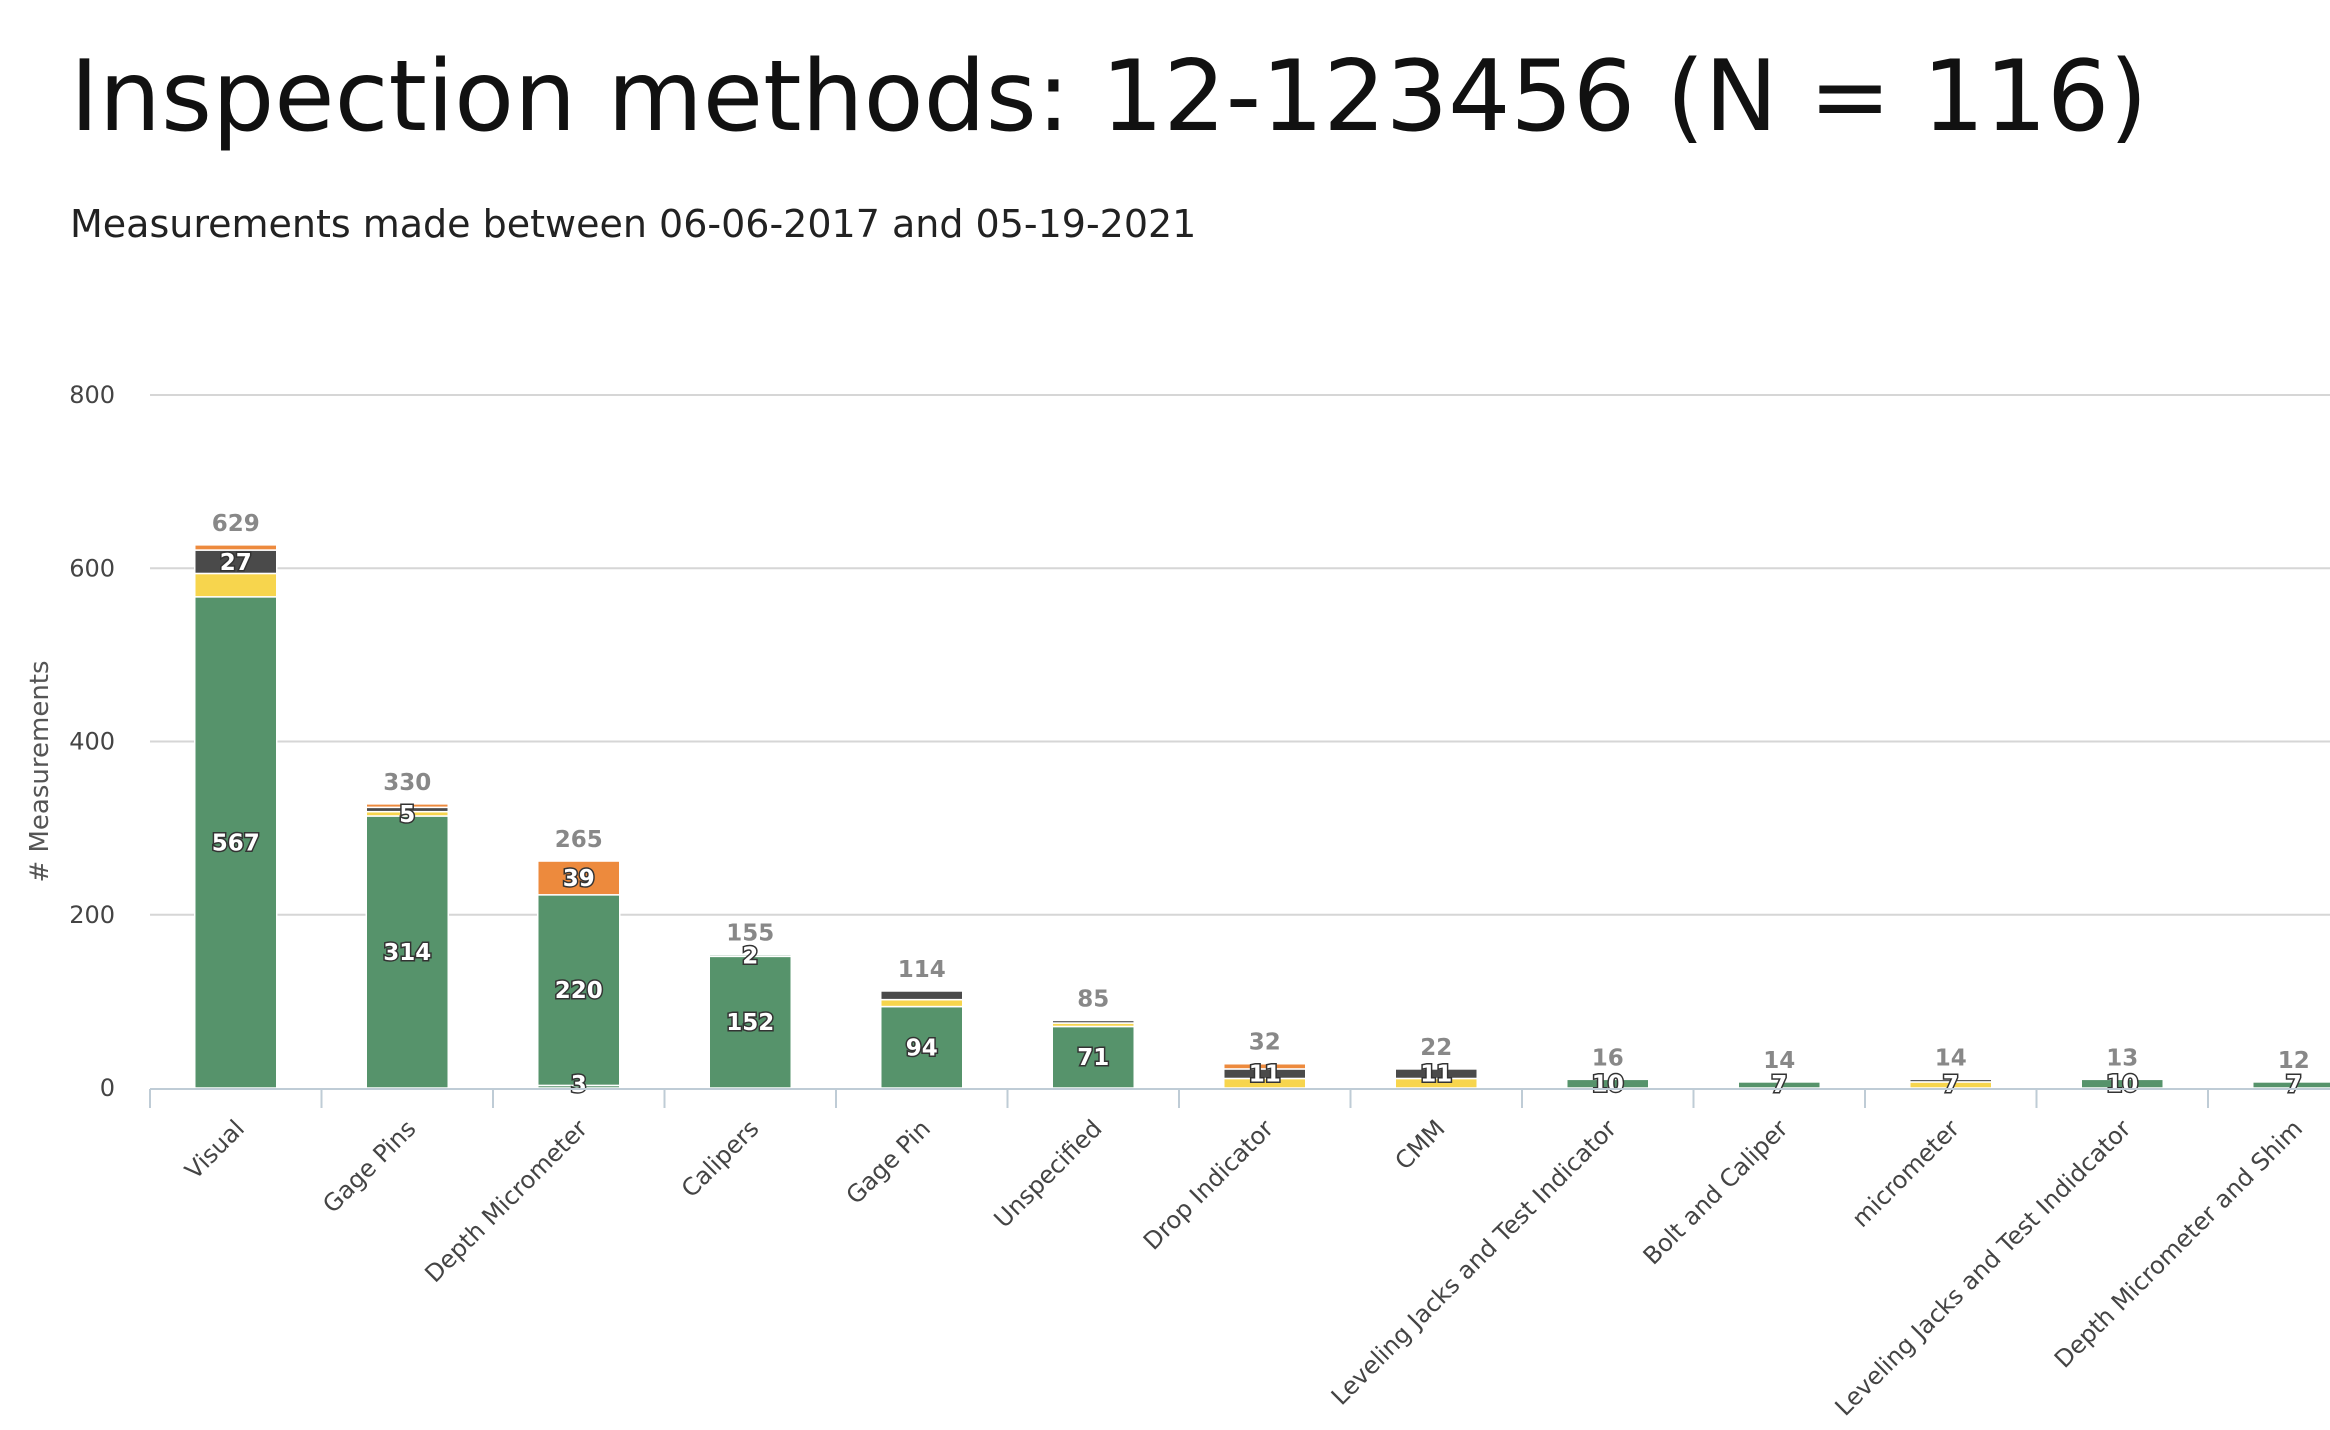 This screenshot has height=1430, width=2330. What do you see at coordinates (579, 840) in the screenshot?
I see `bar-total-label: 265` at bounding box center [579, 840].